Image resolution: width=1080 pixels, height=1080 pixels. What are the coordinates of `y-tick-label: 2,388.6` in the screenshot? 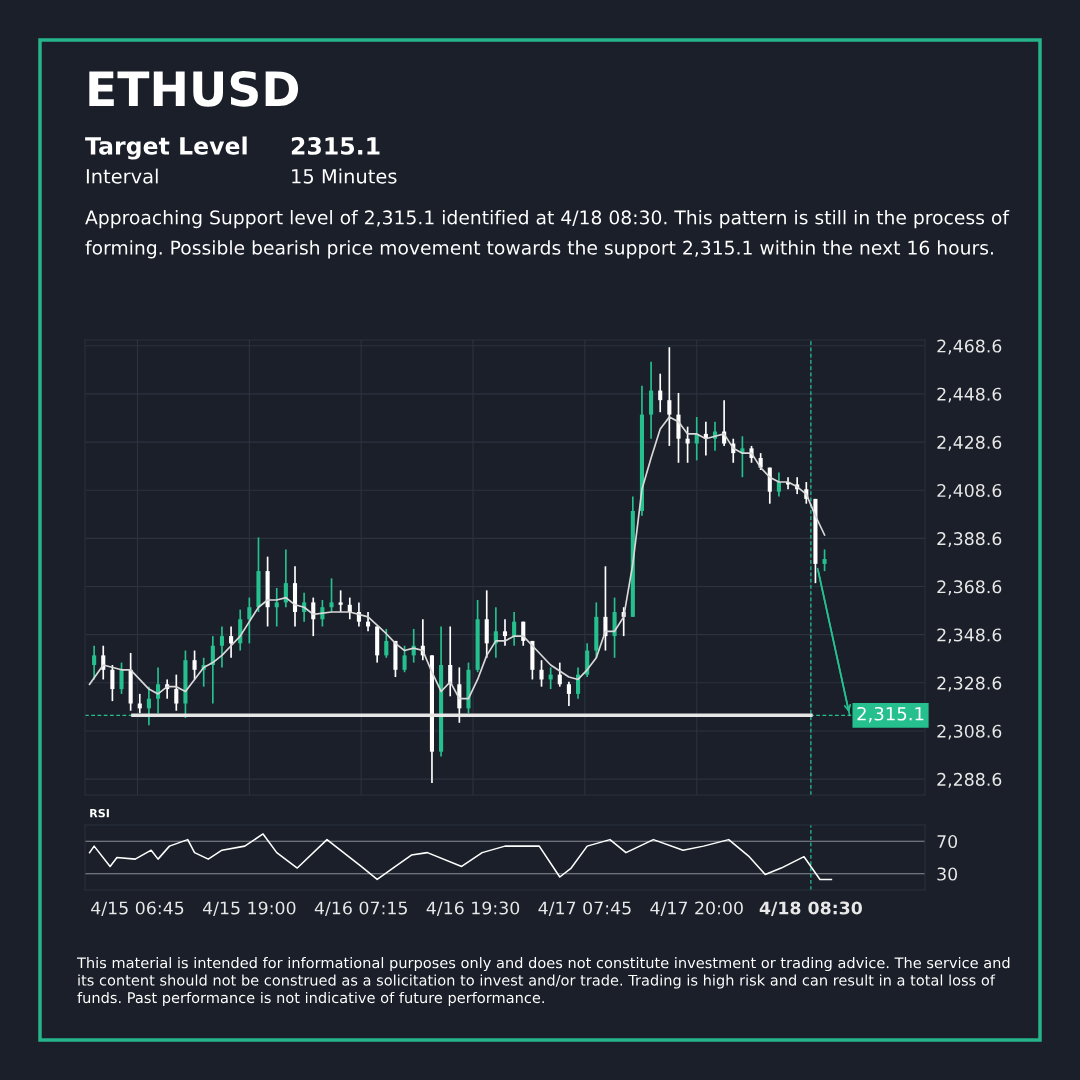 It's located at (969, 539).